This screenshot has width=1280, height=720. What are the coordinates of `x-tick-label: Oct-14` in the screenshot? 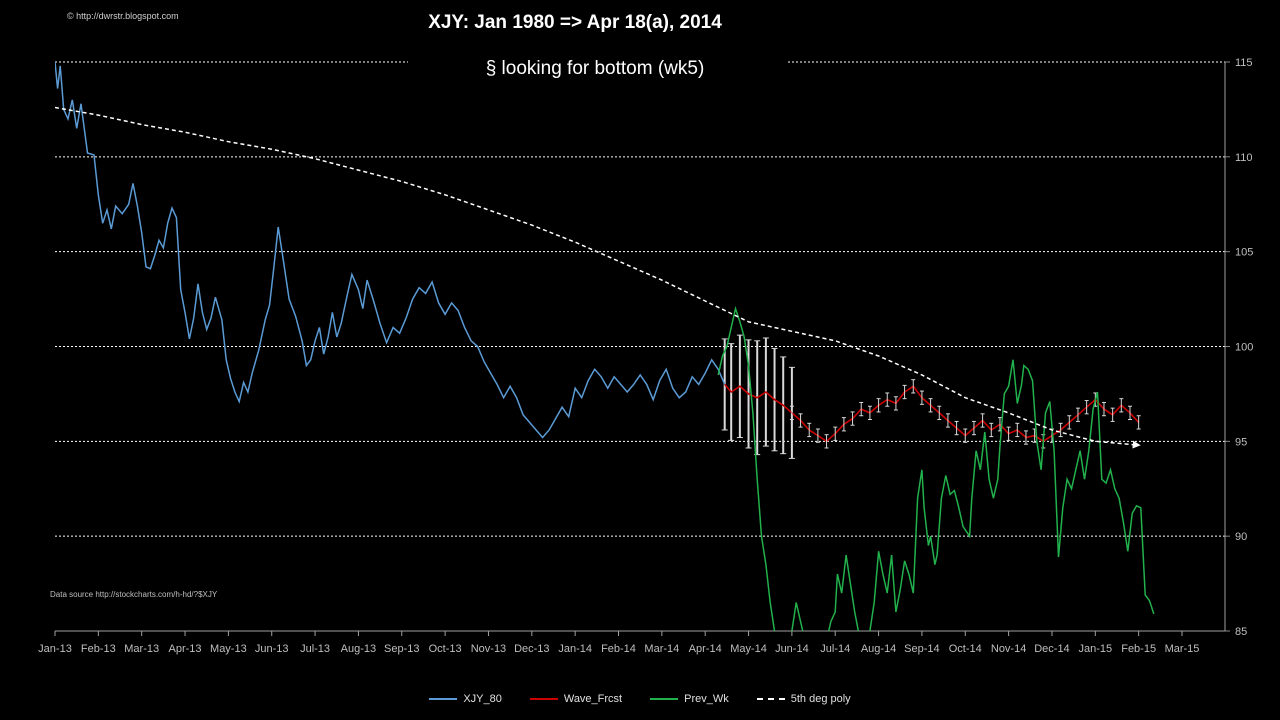 It's located at (965, 649).